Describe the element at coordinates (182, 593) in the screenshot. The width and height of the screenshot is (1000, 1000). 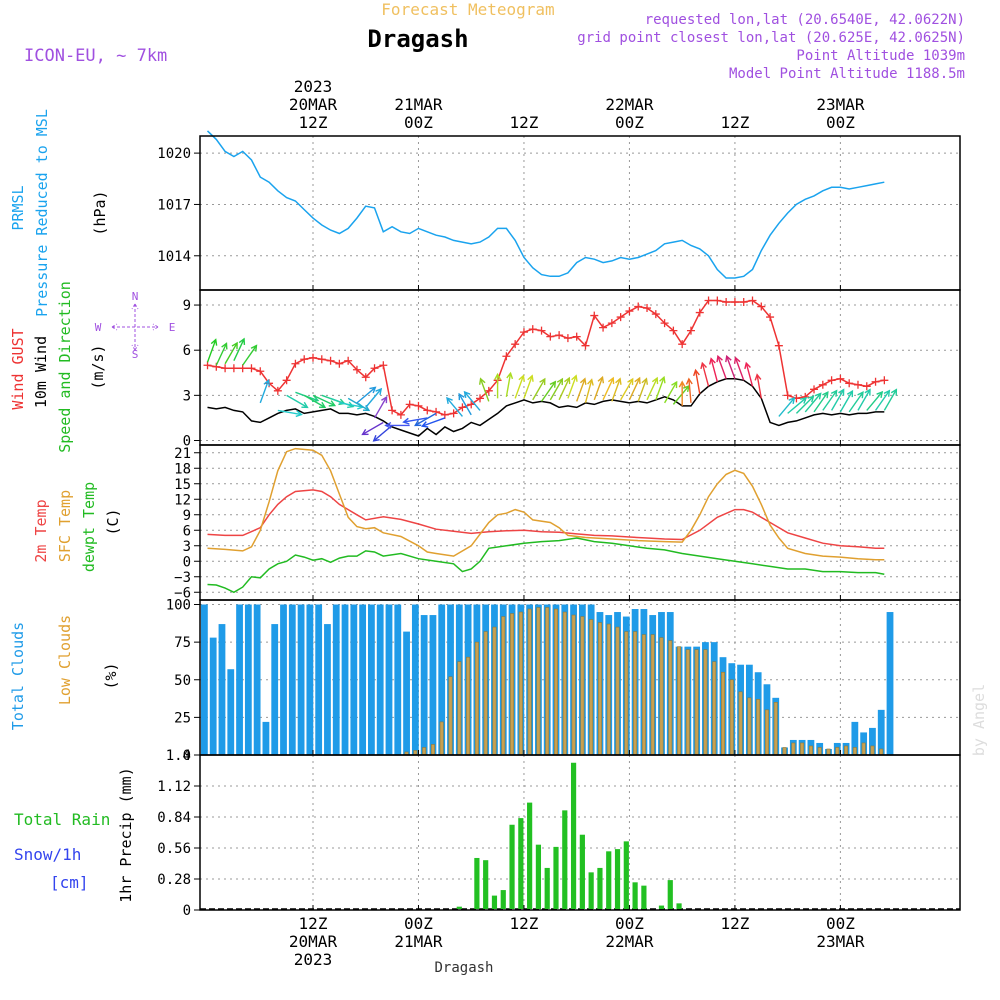
I see `y-tick-label: −6` at that location.